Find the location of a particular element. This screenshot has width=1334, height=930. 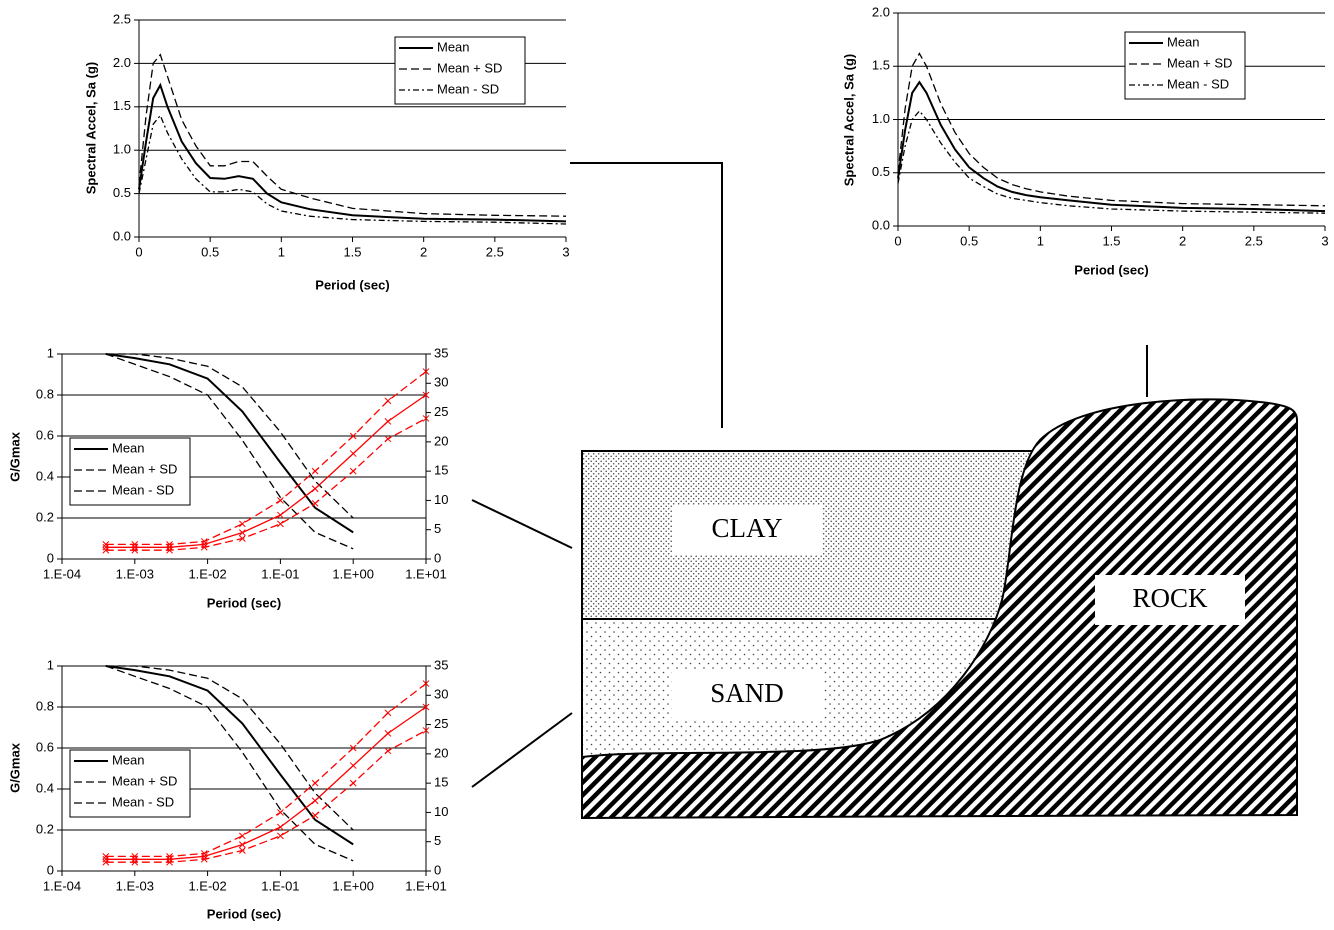

x-tick-label: 1.E-03 is located at coordinates (135, 573).